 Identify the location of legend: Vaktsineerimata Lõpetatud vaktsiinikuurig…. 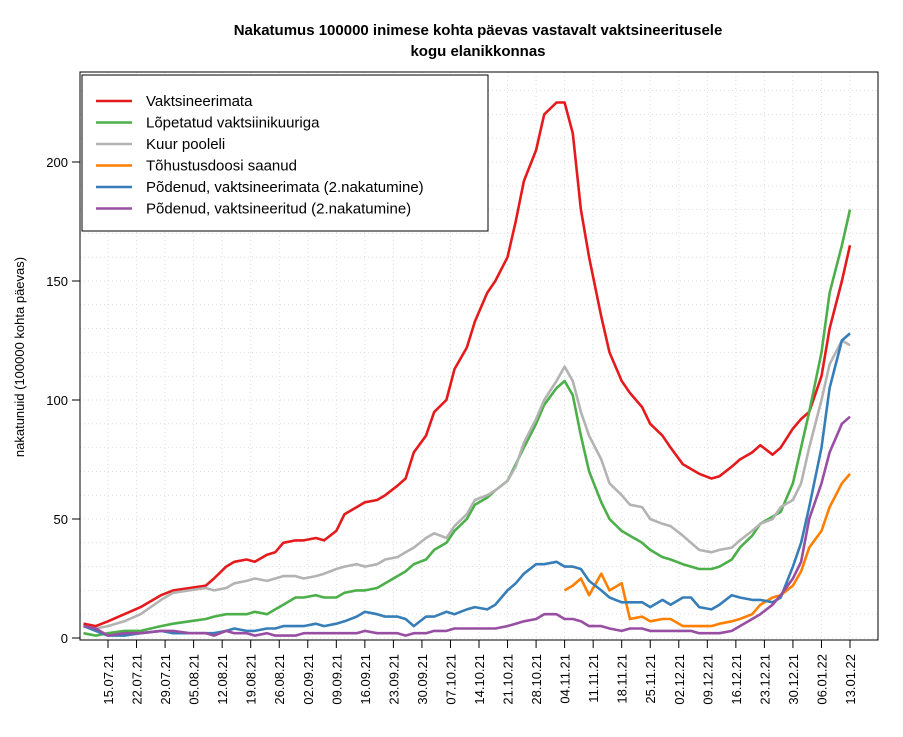
(285, 153).